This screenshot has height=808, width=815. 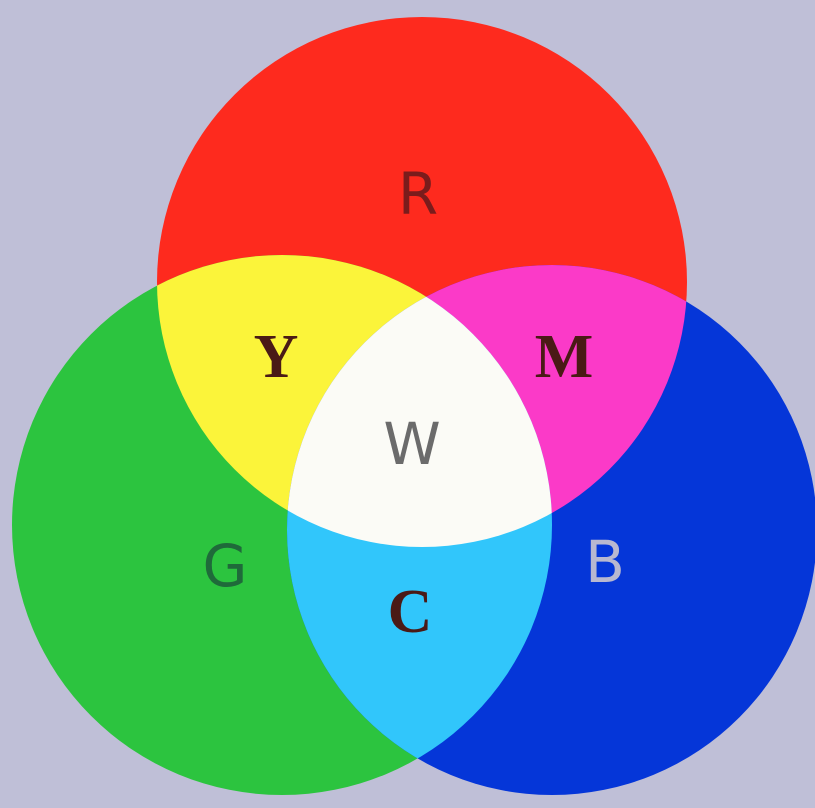 I want to click on label-m: M, so click(x=564, y=357).